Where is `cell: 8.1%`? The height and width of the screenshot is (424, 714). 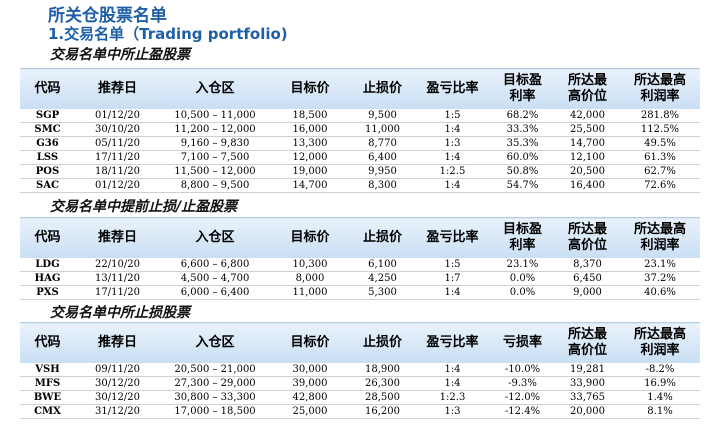 cell: 8.1% is located at coordinates (660, 411).